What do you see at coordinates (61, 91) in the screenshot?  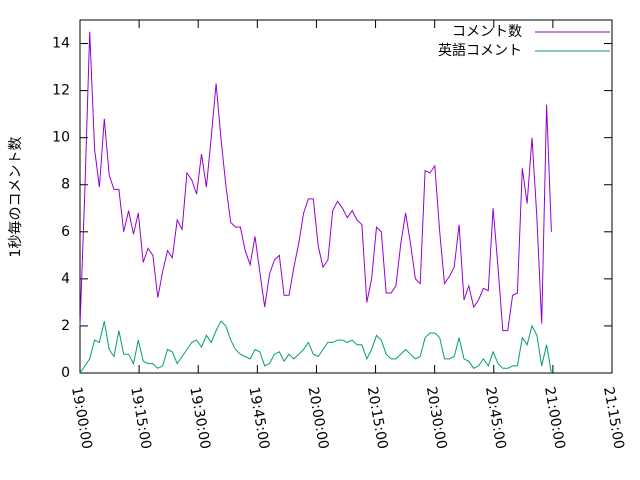 I see `y-tick-label: 12` at bounding box center [61, 91].